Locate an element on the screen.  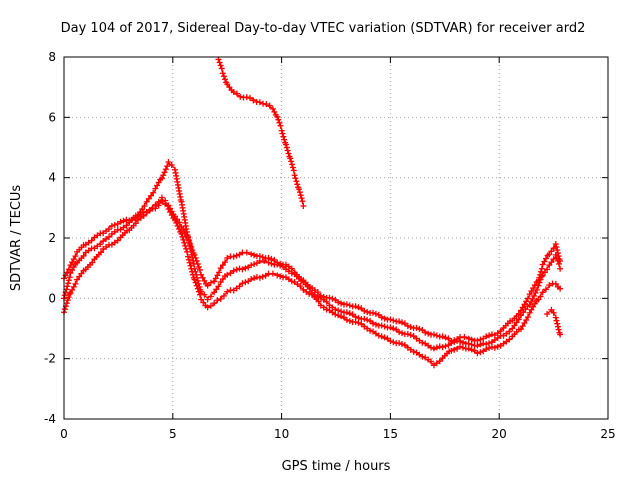
x-tick-label: 20 is located at coordinates (499, 434).